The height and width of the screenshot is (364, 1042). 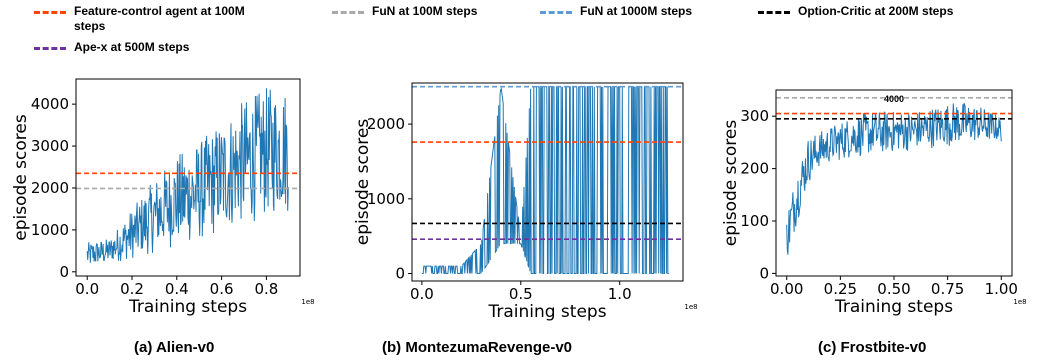 I want to click on y-tick-label: 300, so click(x=754, y=116).